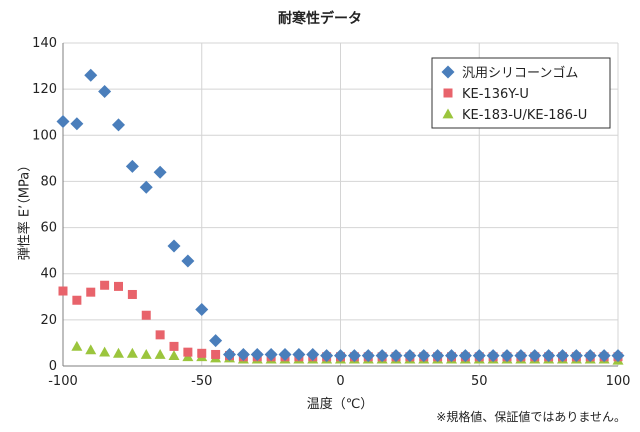 This screenshot has height=432, width=640. I want to click on legend-label: KE-183-U/KE-186-U, so click(524, 115).